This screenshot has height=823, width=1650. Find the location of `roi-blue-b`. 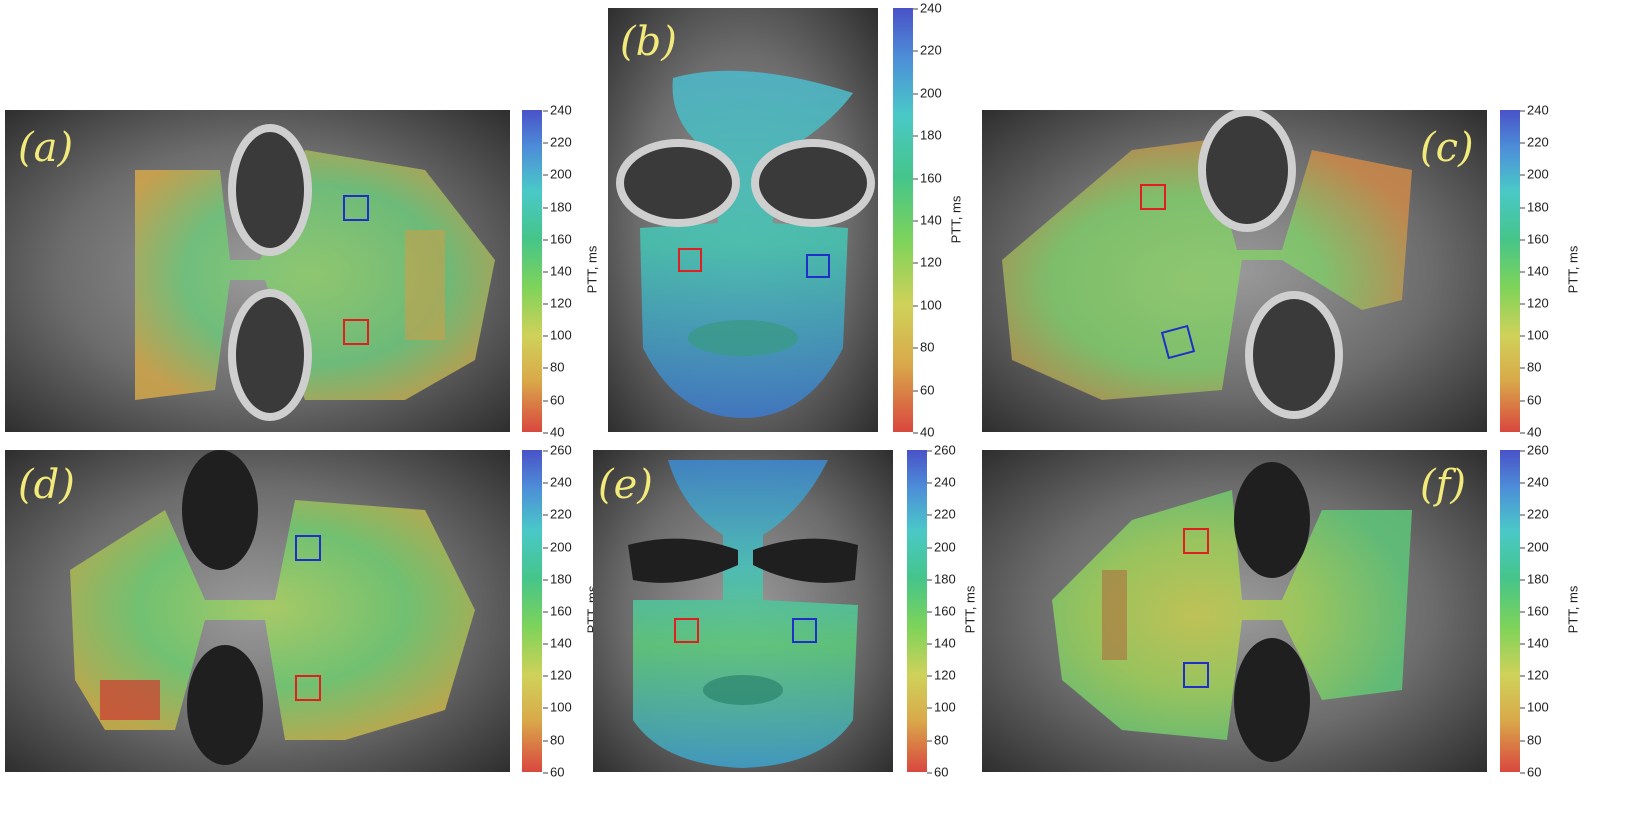

roi-blue-b is located at coordinates (818, 266).